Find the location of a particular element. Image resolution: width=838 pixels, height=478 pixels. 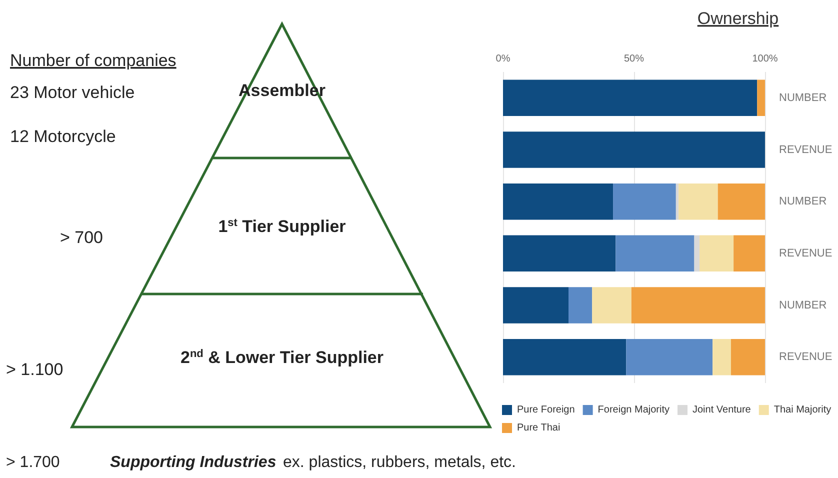

text: 1$^{st}$ Tier Supplier is located at coordinates (282, 226).